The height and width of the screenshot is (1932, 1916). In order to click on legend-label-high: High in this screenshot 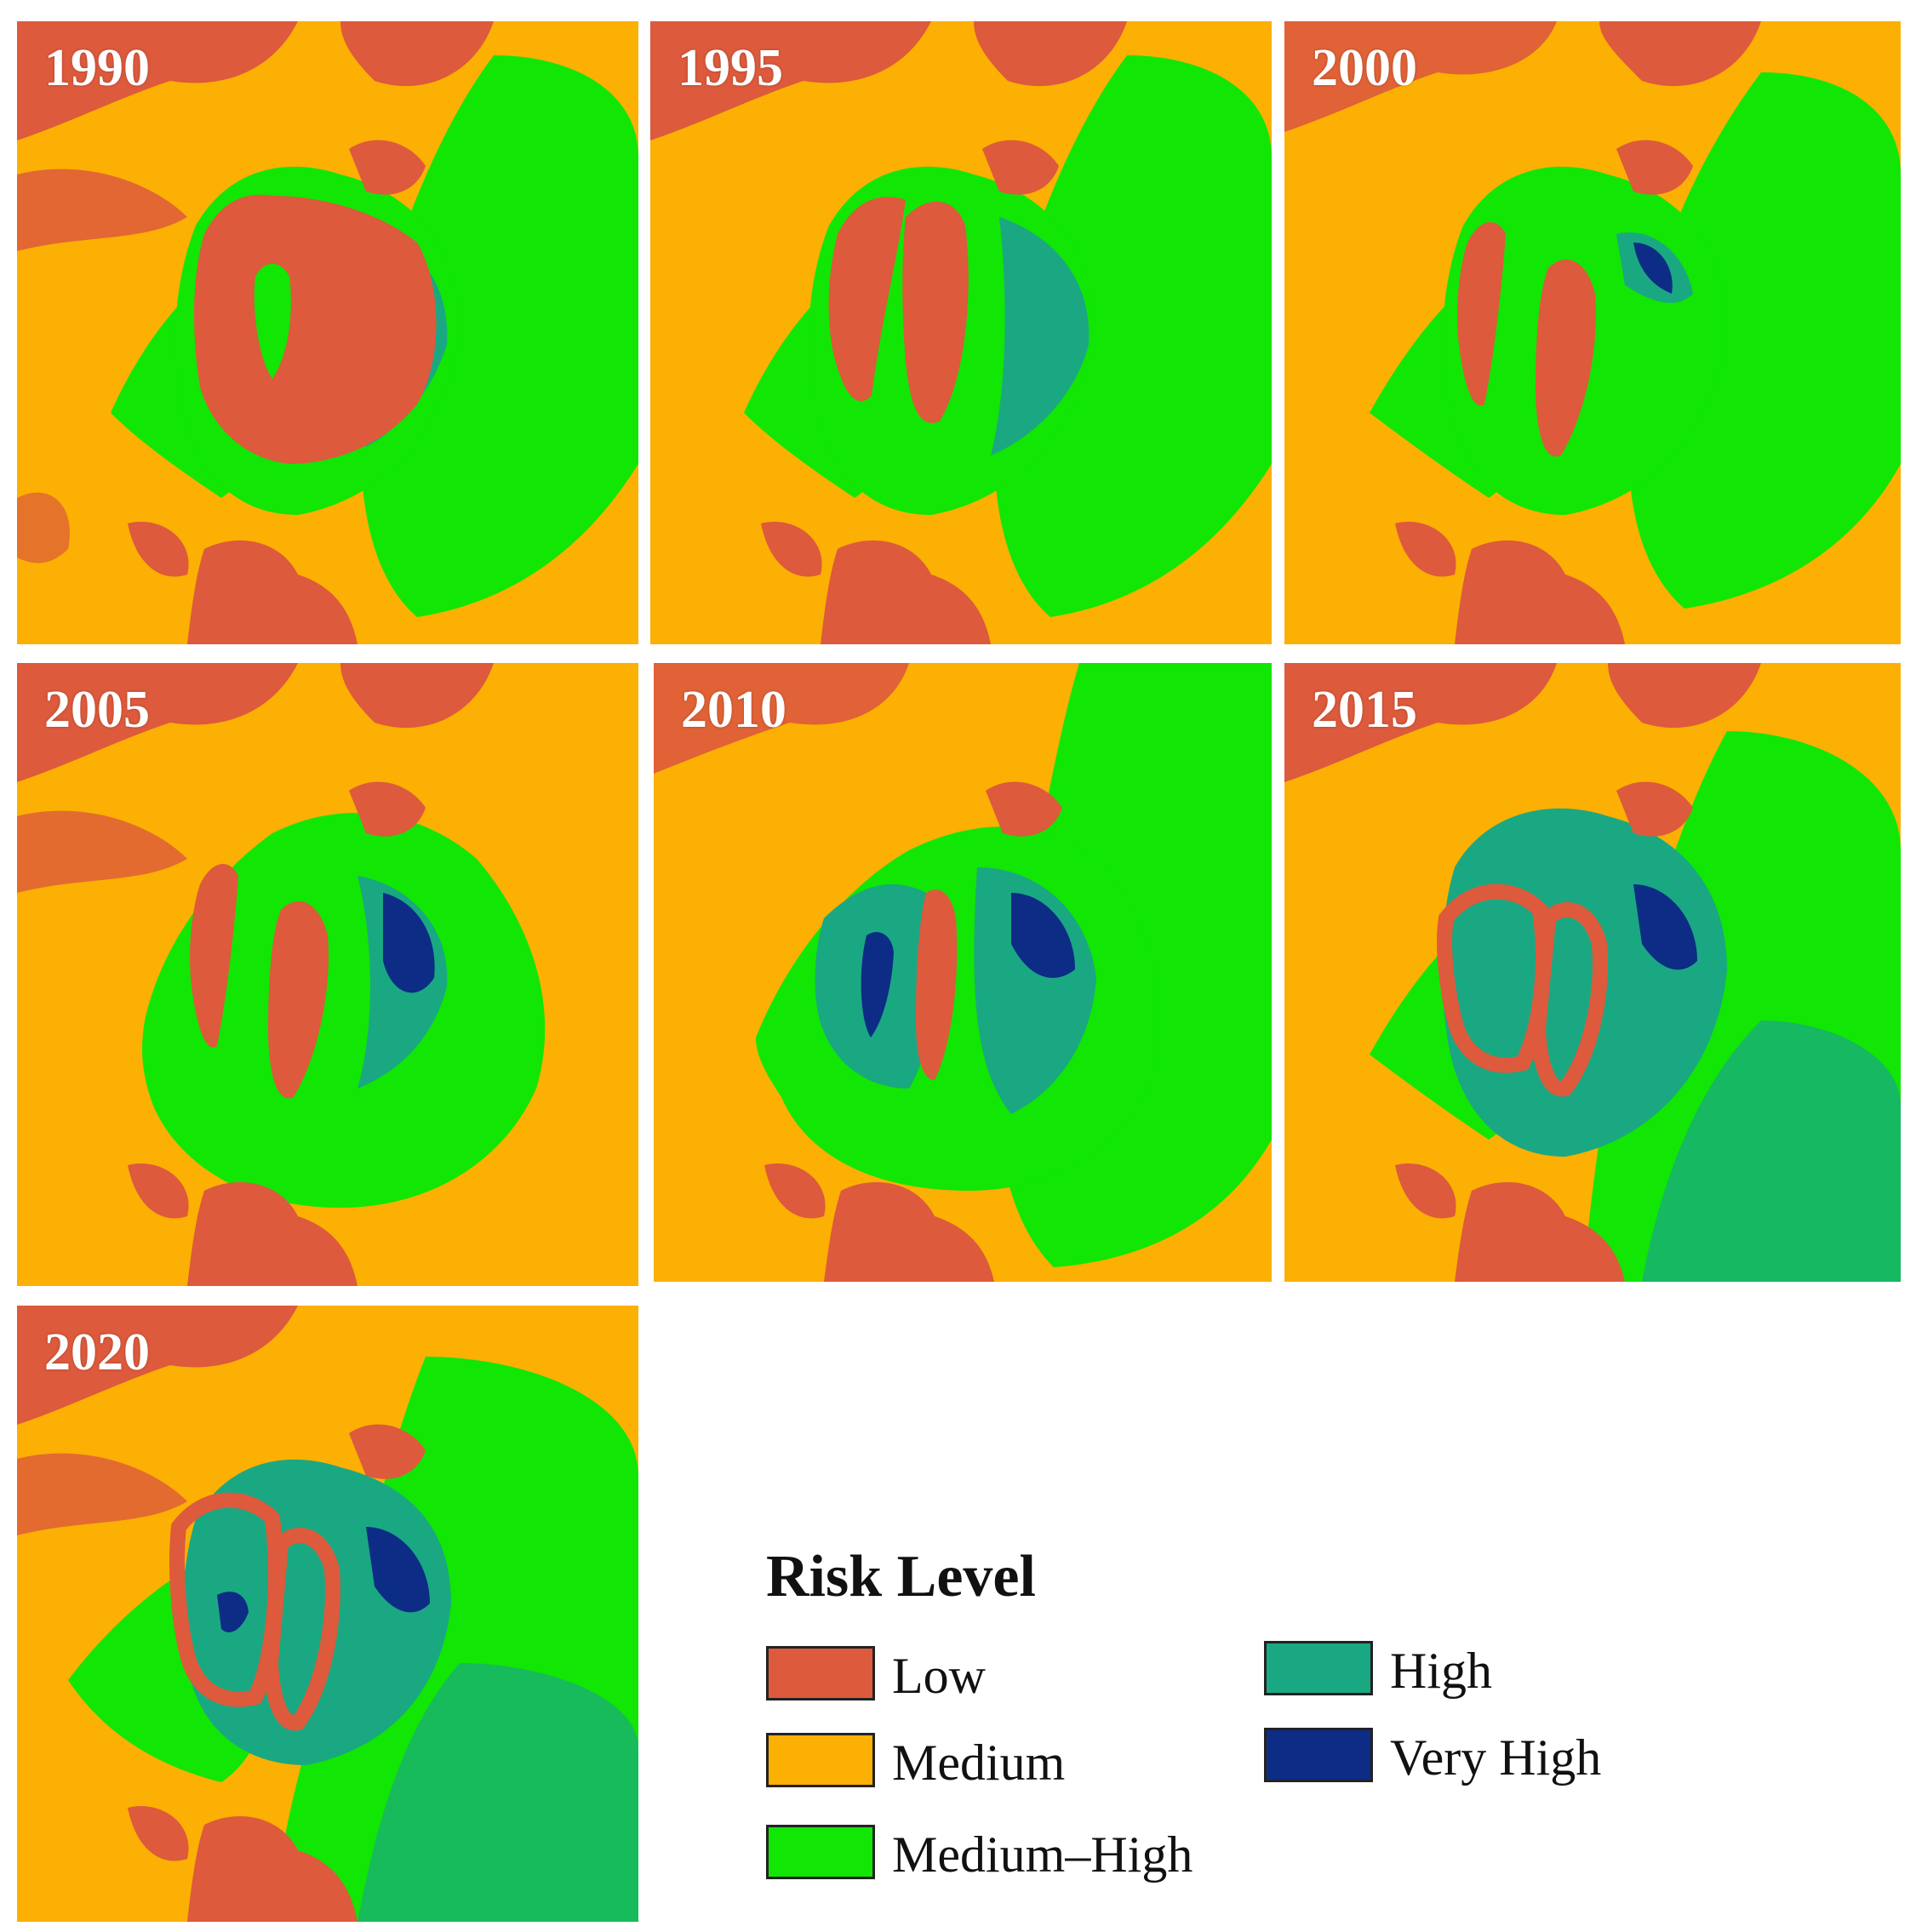, I will do `click(1441, 1671)`.